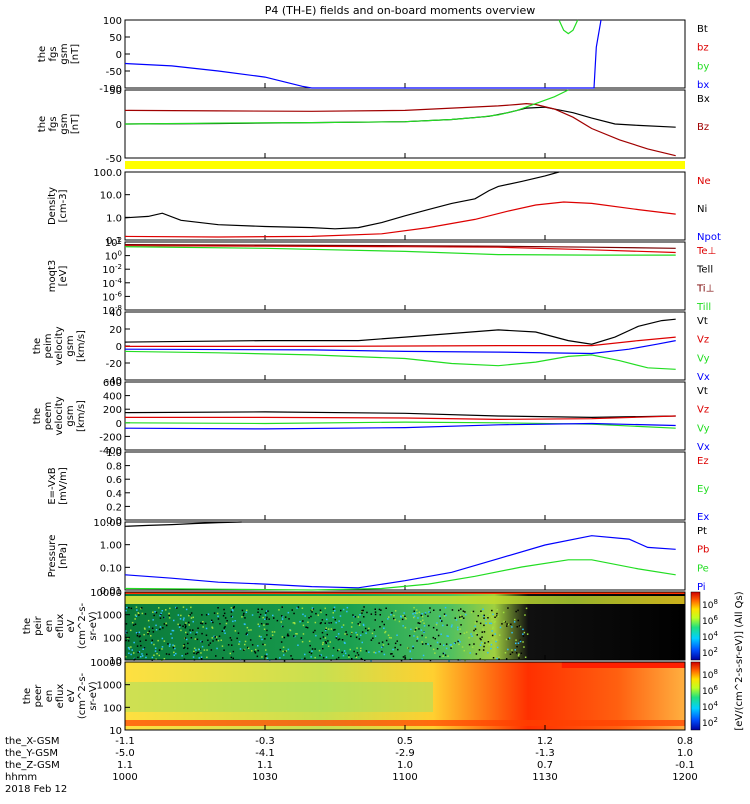 The image size is (750, 804). I want to click on colorbar-tick-label: 10⁴, so click(710, 706).